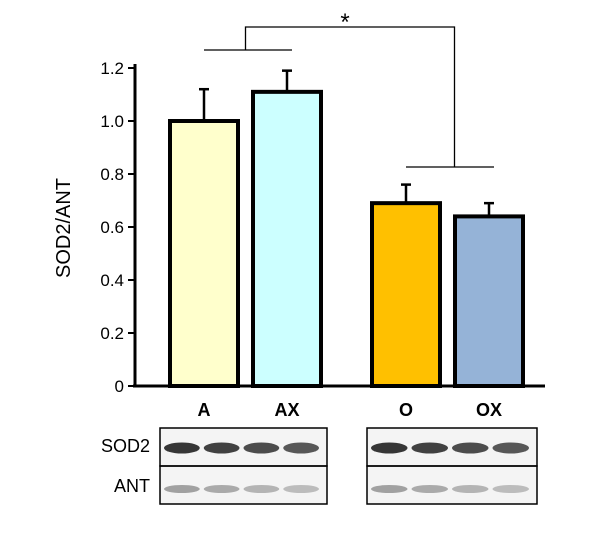 Image resolution: width=600 pixels, height=542 pixels. What do you see at coordinates (112, 68) in the screenshot?
I see `y-tick-label: 1.2` at bounding box center [112, 68].